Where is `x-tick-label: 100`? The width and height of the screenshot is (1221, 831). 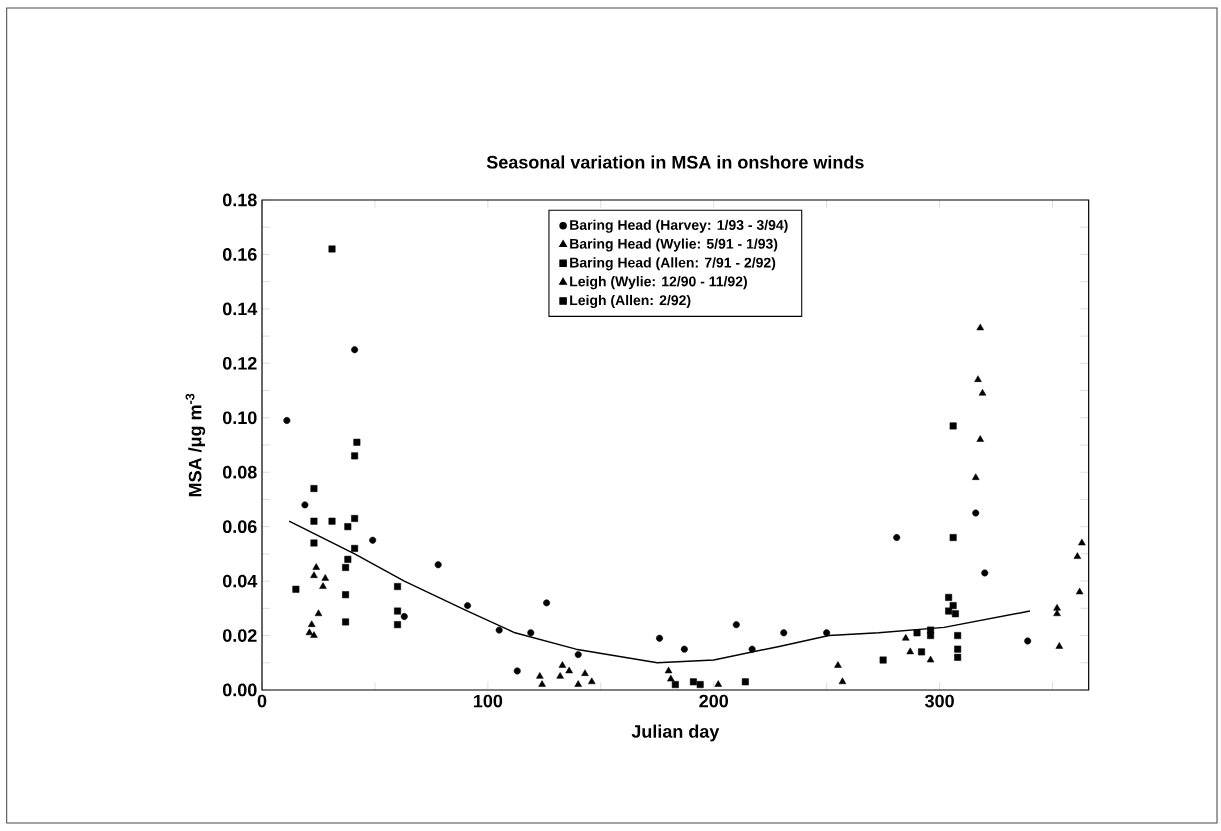 x-tick-label: 100 is located at coordinates (488, 701).